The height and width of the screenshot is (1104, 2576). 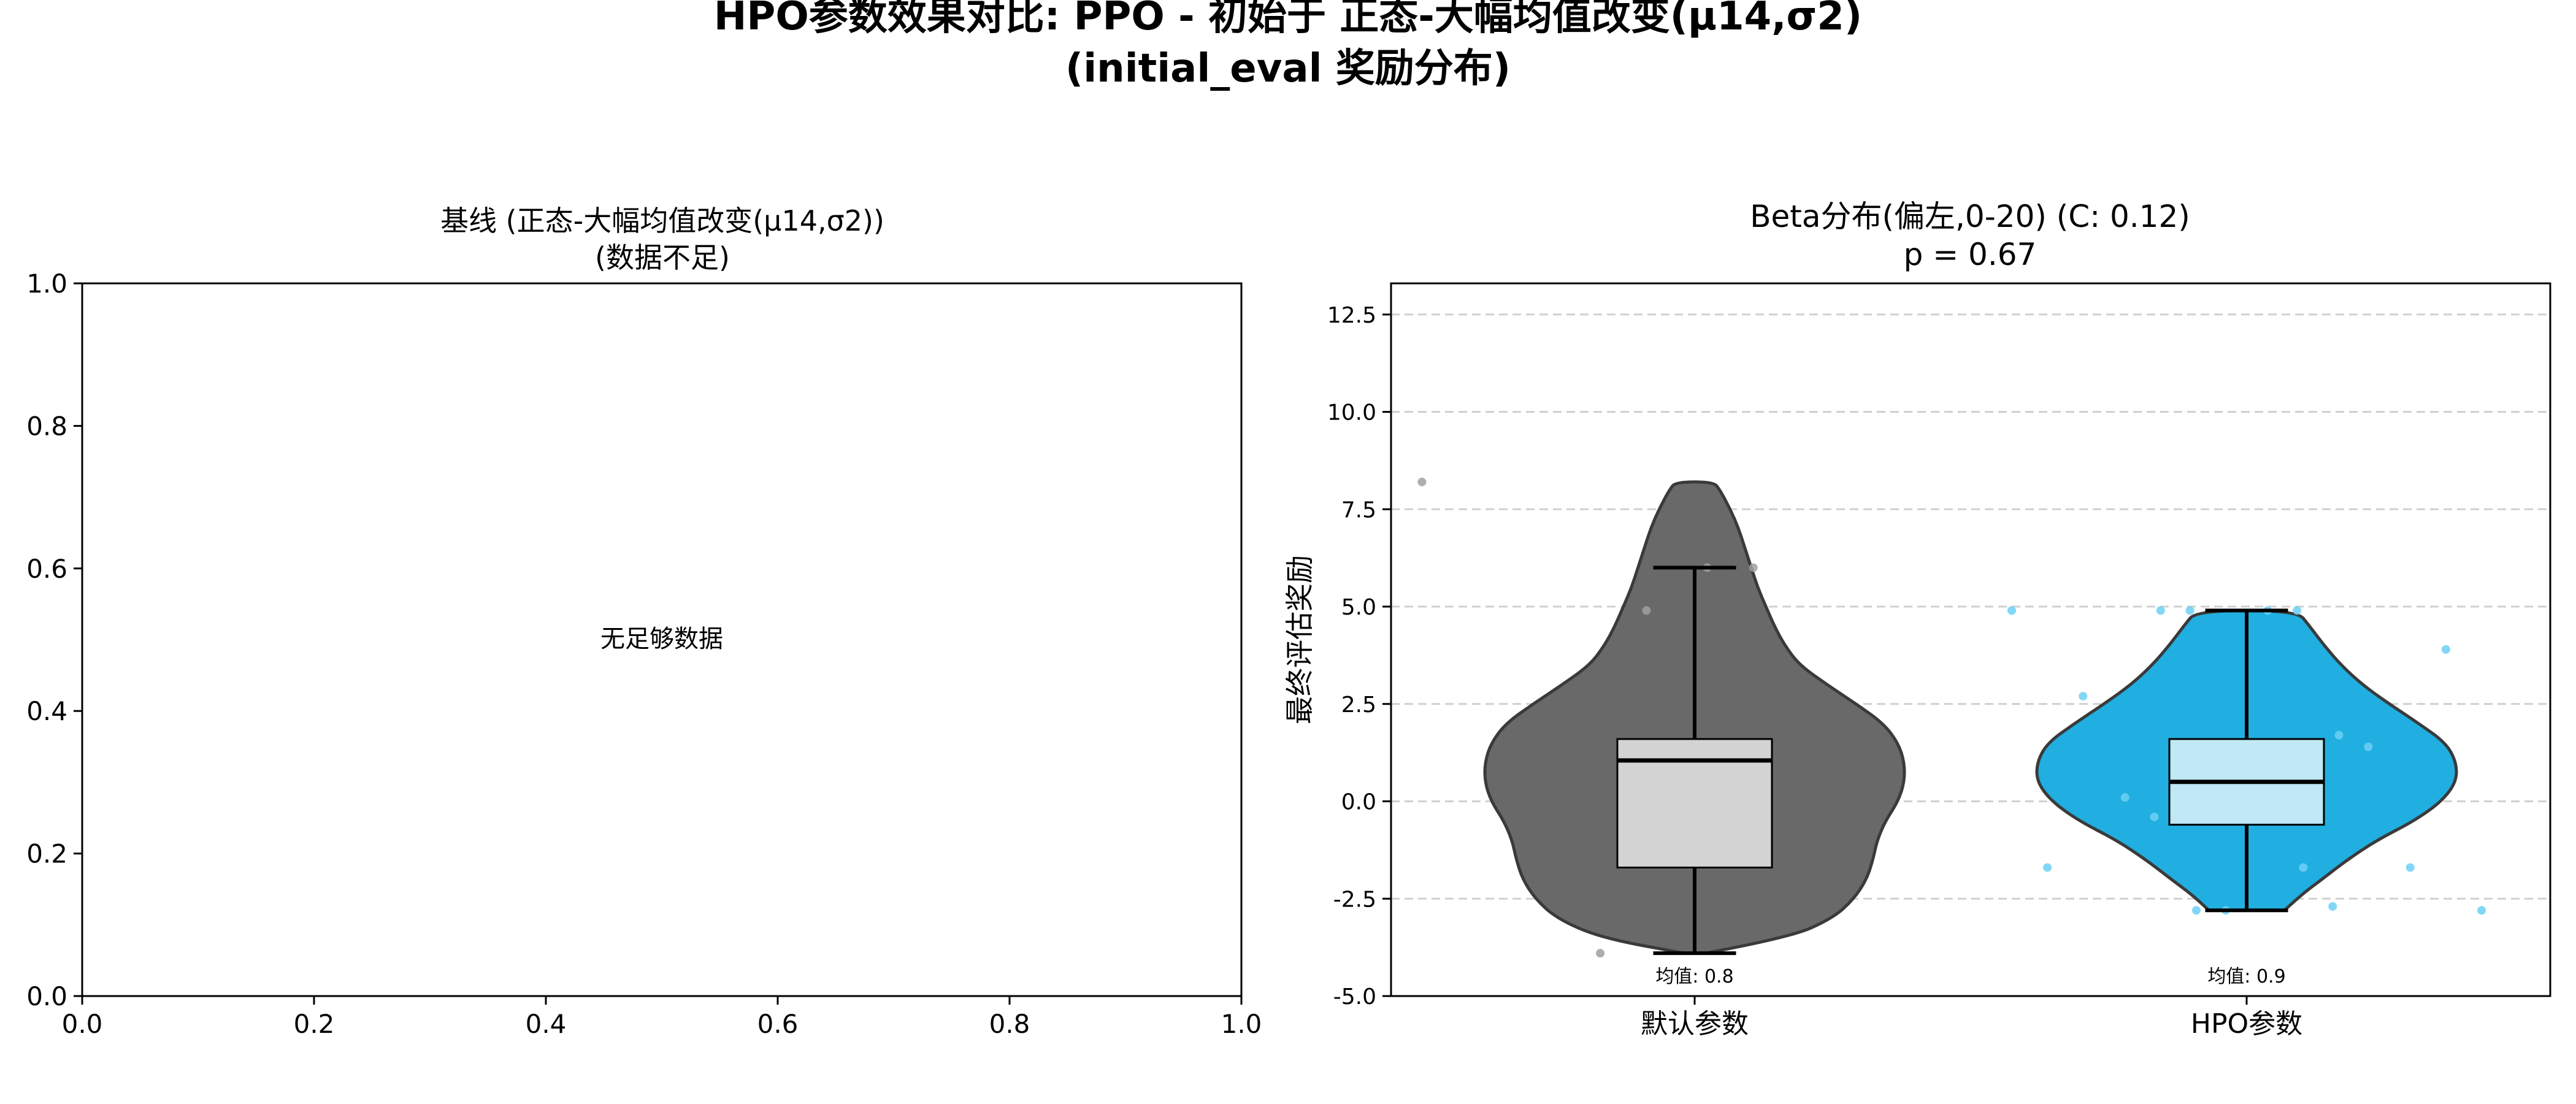 What do you see at coordinates (46, 996) in the screenshot?
I see `left-y-tick-label: 0.0` at bounding box center [46, 996].